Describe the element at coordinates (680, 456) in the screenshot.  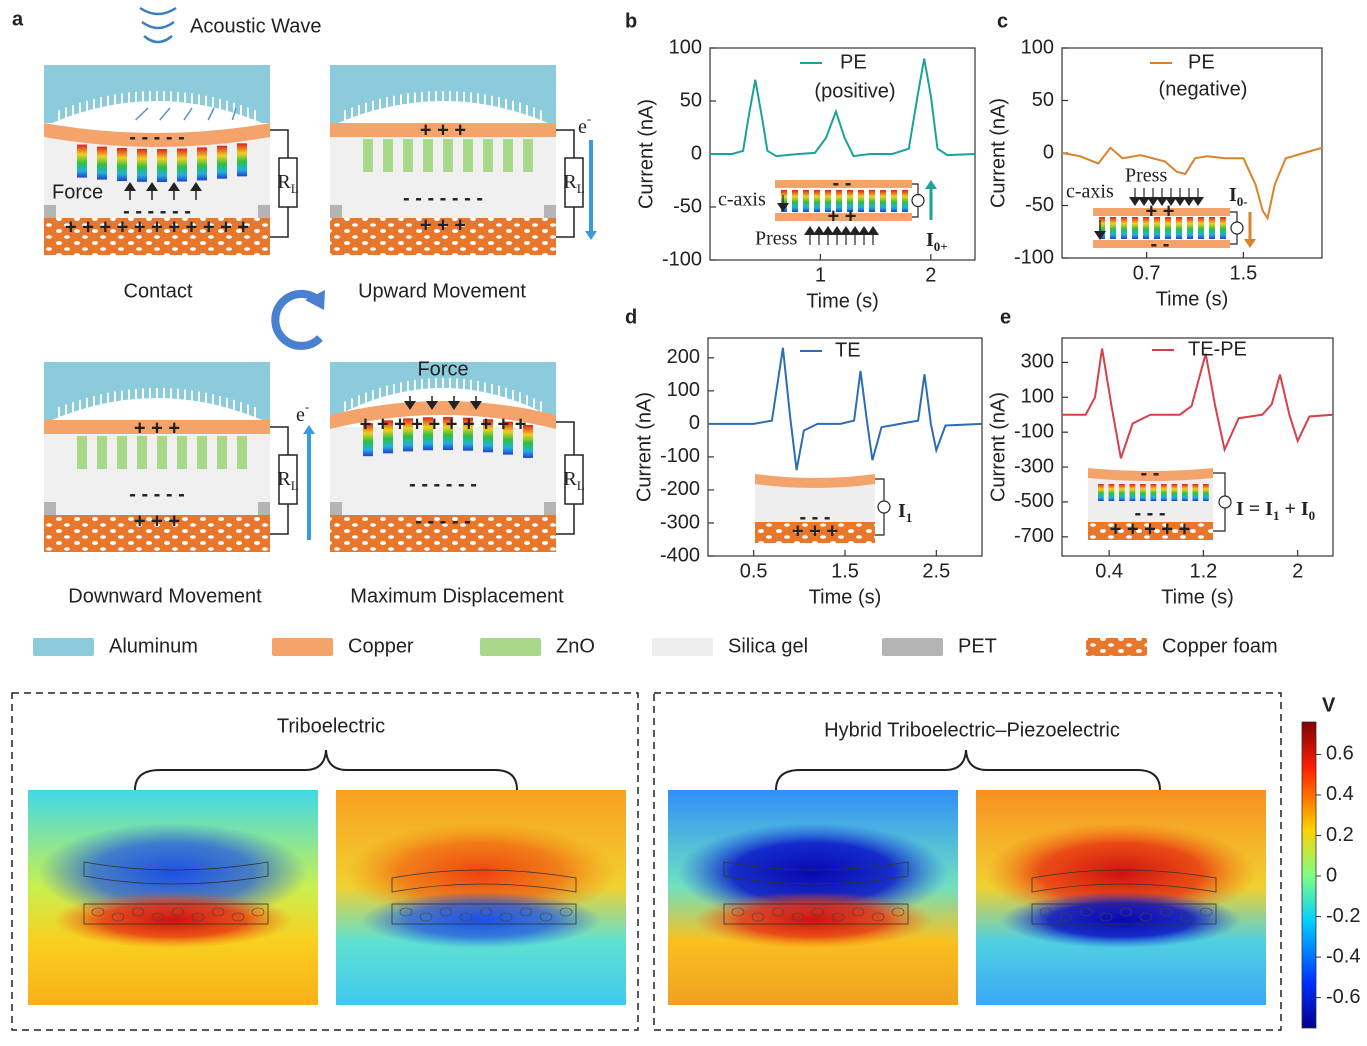
I see `y-tick-label: -100` at that location.